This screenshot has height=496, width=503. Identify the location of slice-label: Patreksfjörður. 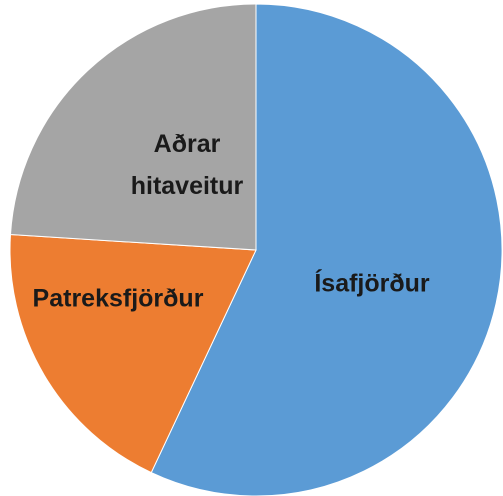
(118, 299).